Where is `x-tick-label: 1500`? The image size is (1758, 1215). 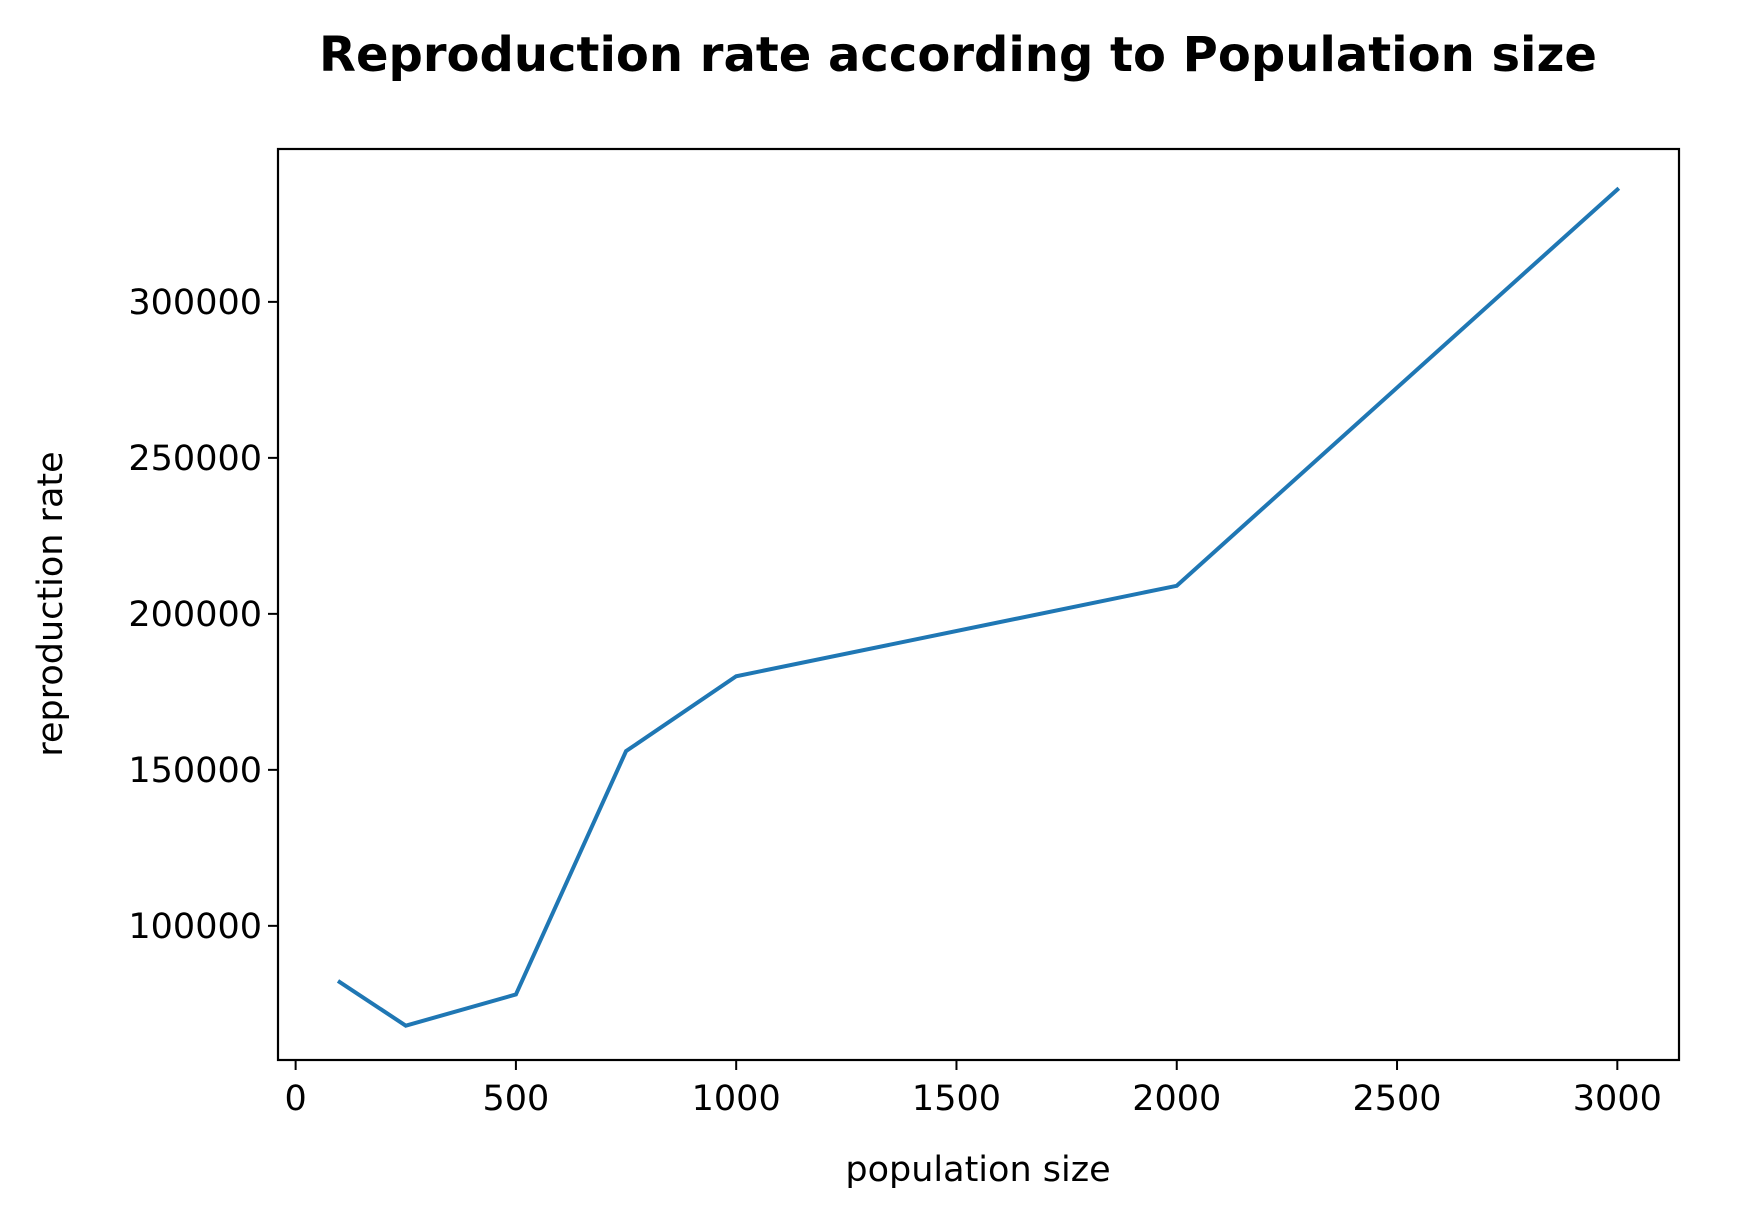
x-tick-label: 1500 is located at coordinates (956, 1099).